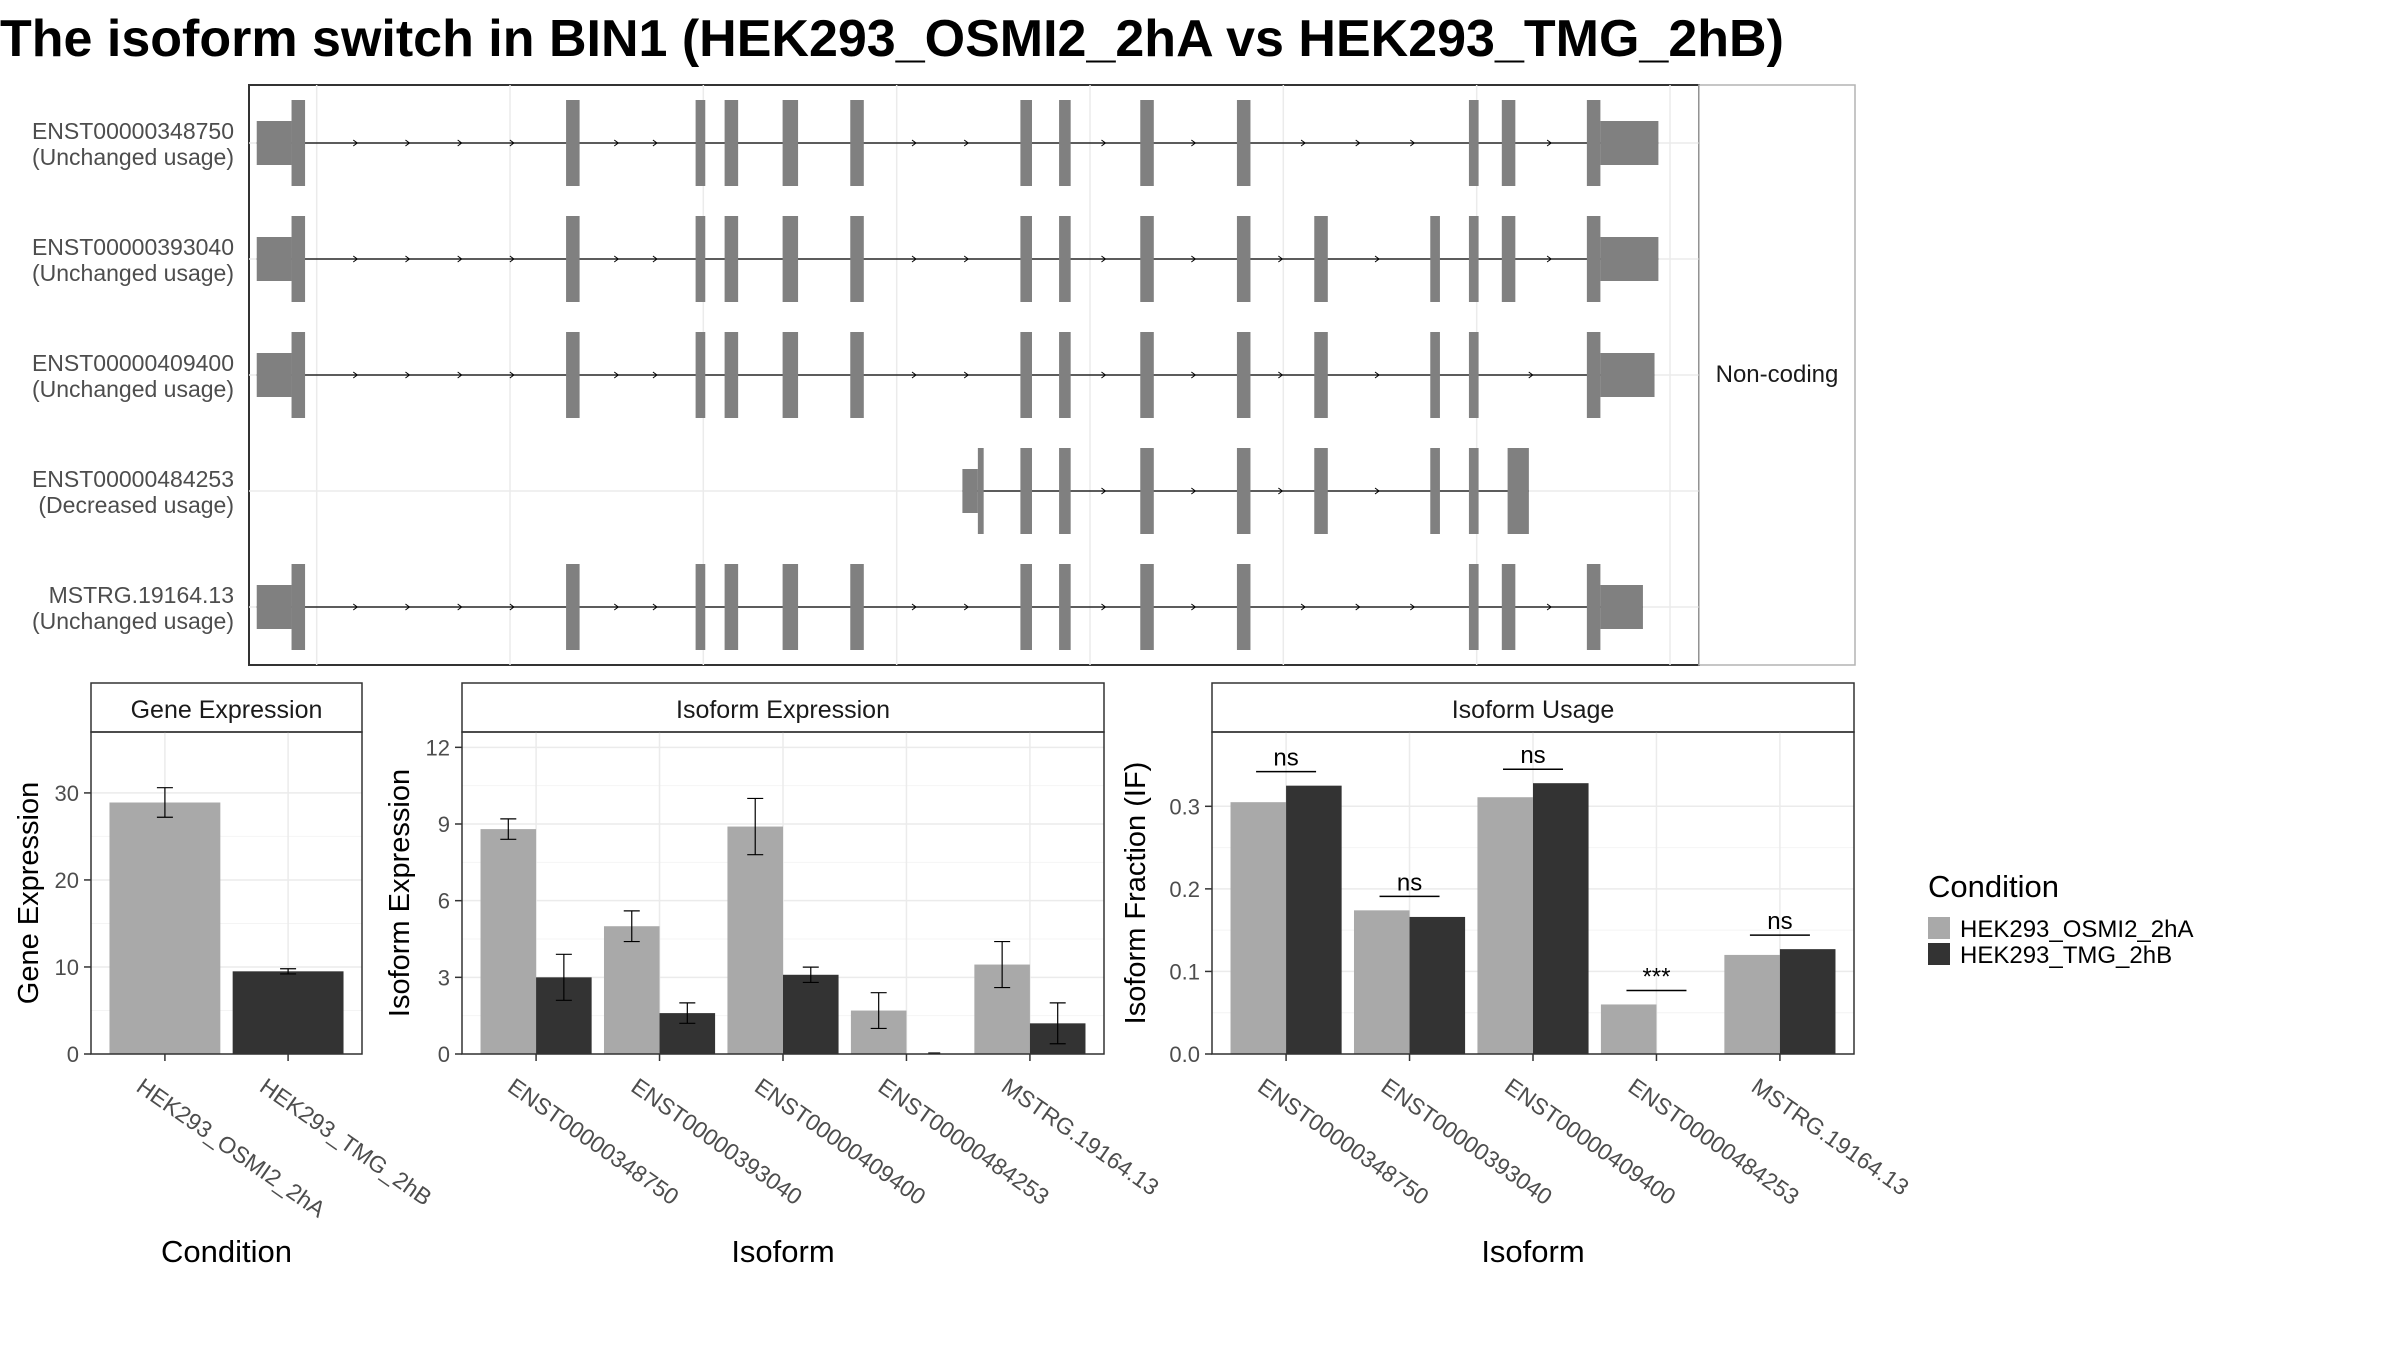  What do you see at coordinates (133, 131) in the screenshot?
I see `transcript-id-label: ENST00000348750` at bounding box center [133, 131].